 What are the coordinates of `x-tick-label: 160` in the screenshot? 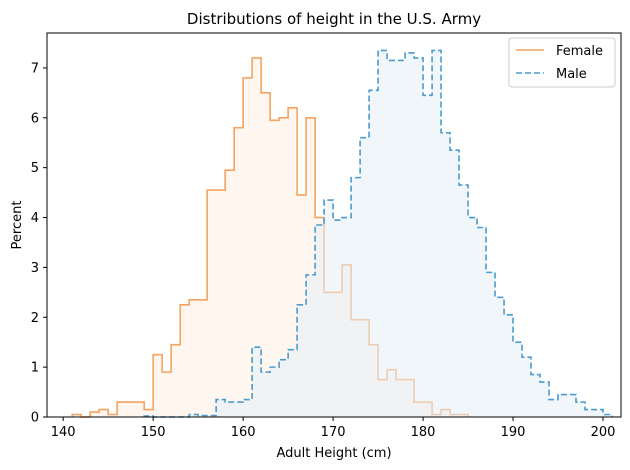 It's located at (243, 432).